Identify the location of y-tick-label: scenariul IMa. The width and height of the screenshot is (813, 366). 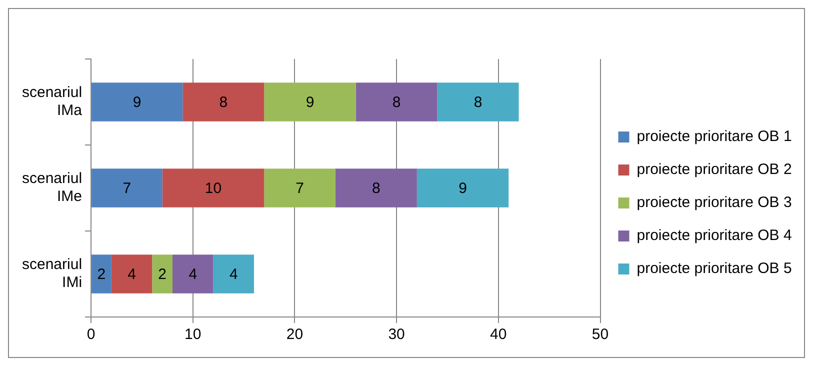
(52, 102).